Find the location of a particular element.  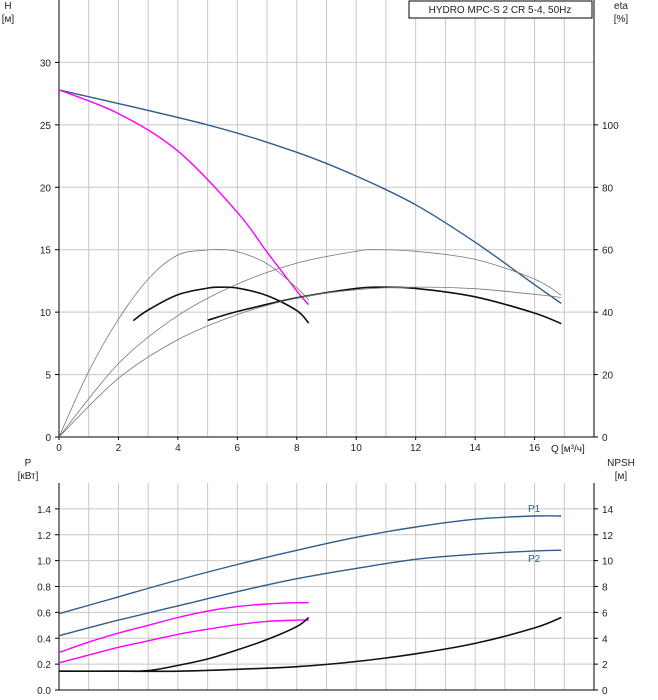

head-series-4-line is located at coordinates (221, 305).